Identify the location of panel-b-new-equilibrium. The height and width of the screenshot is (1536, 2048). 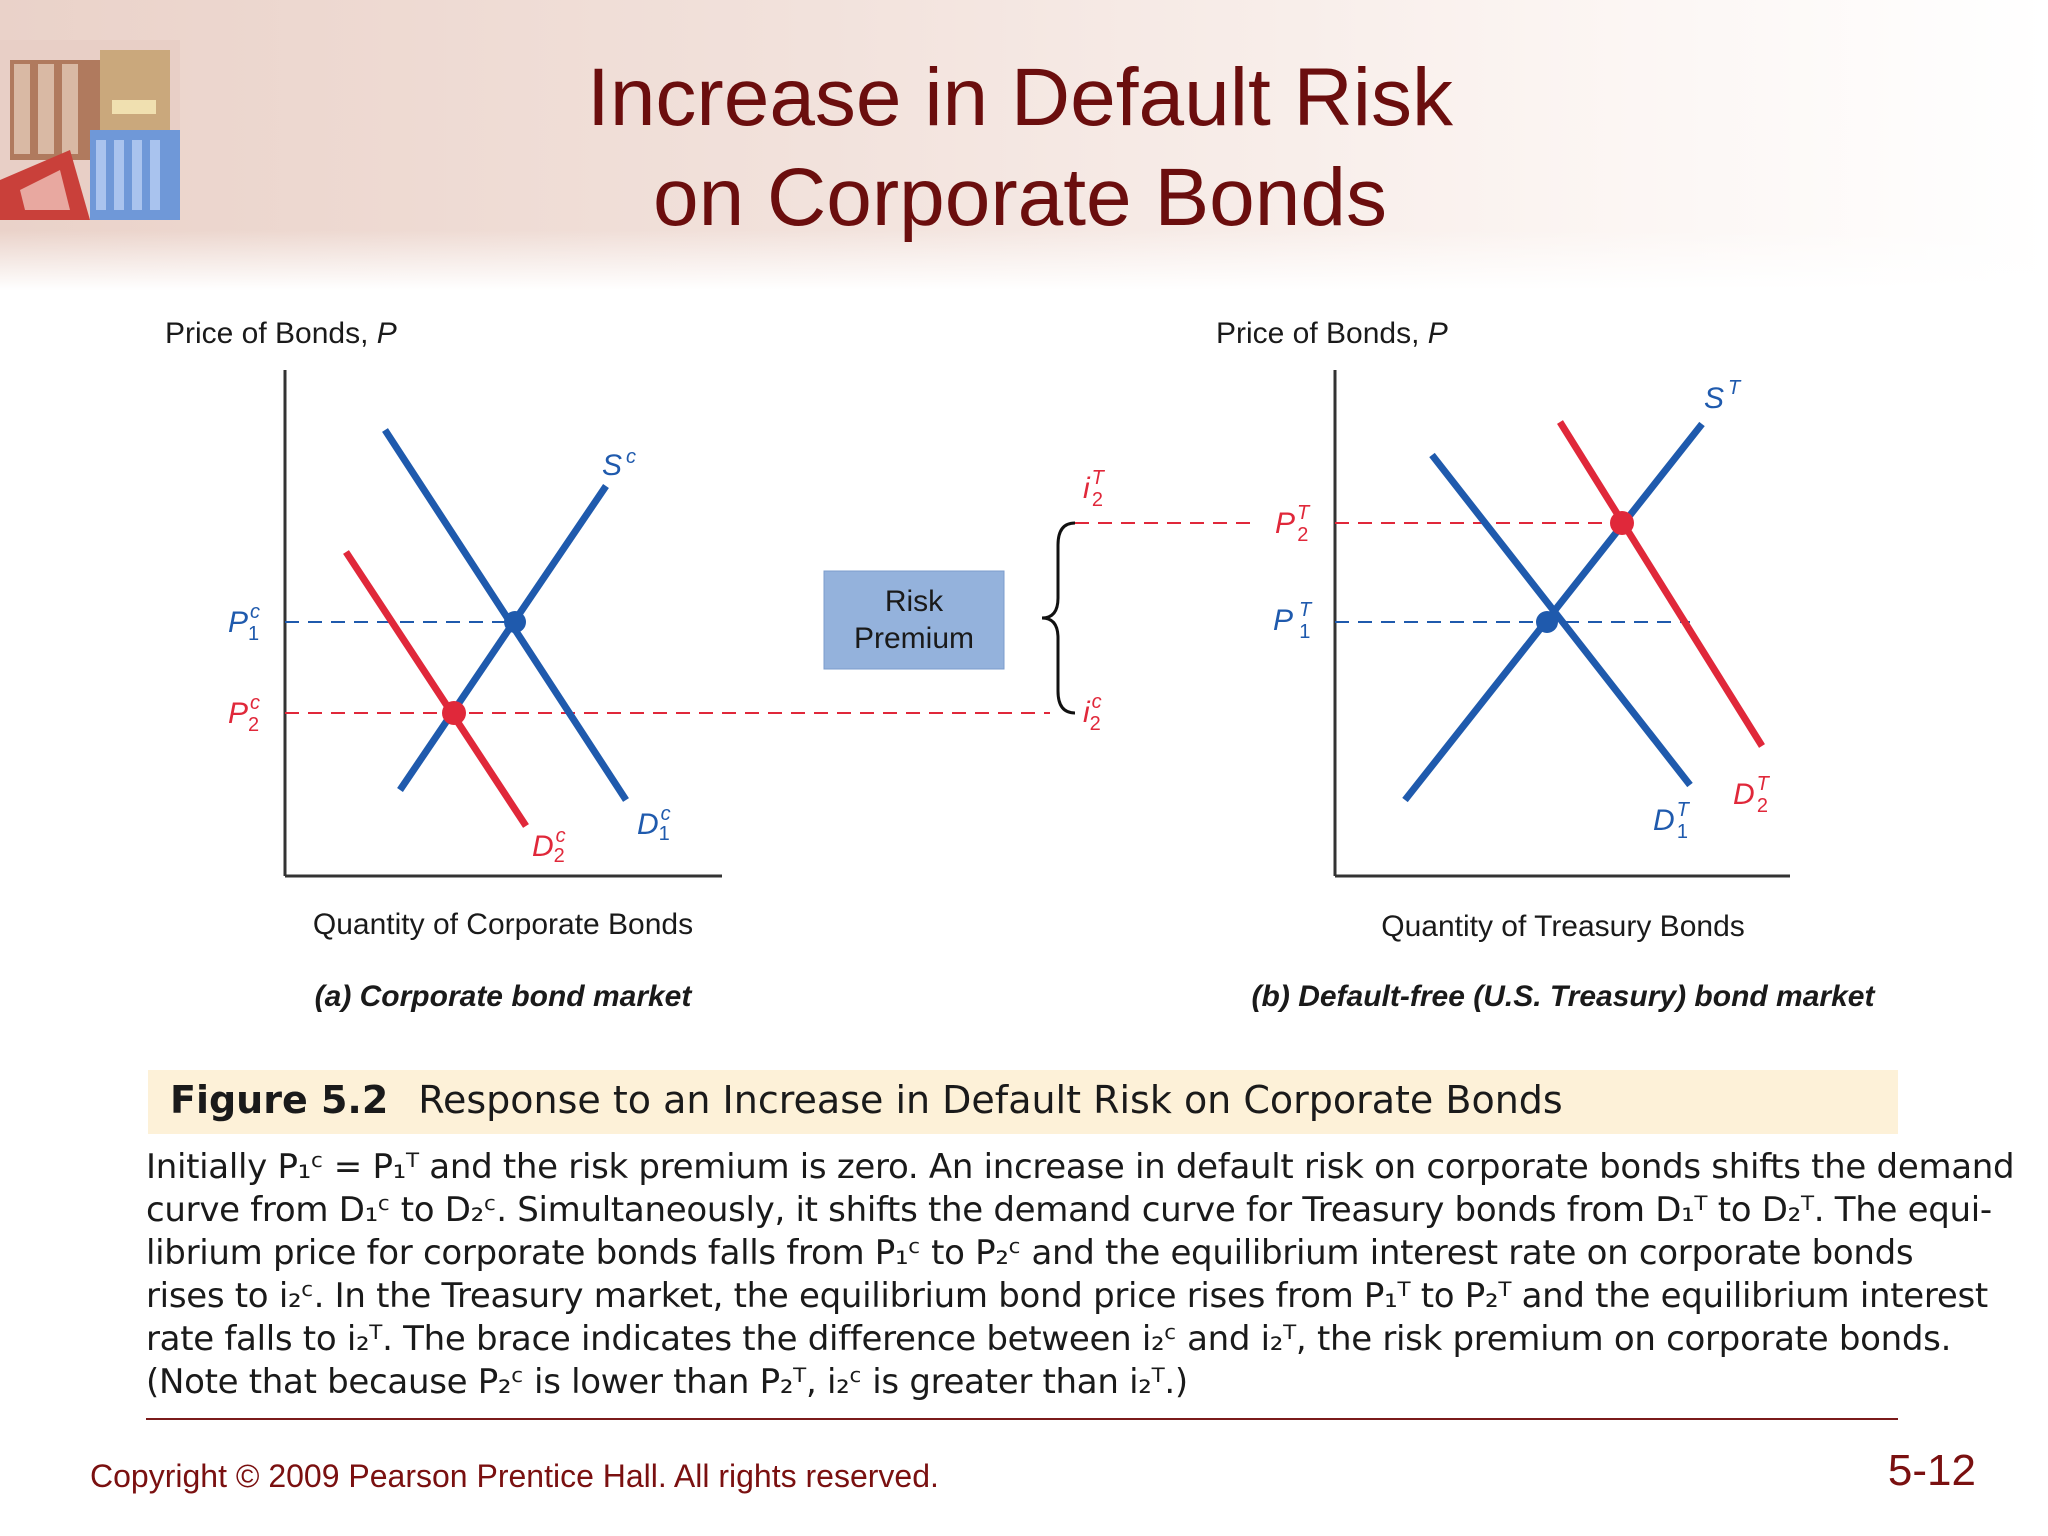
(1622, 523).